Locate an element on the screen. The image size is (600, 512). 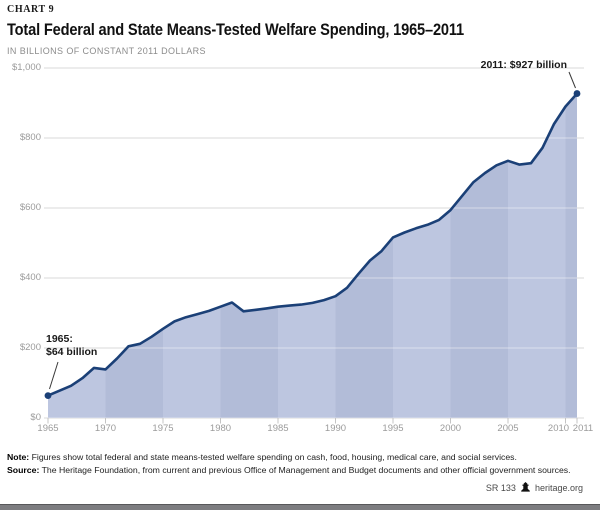
y-axis-tick-label: $600 is located at coordinates (30, 207).